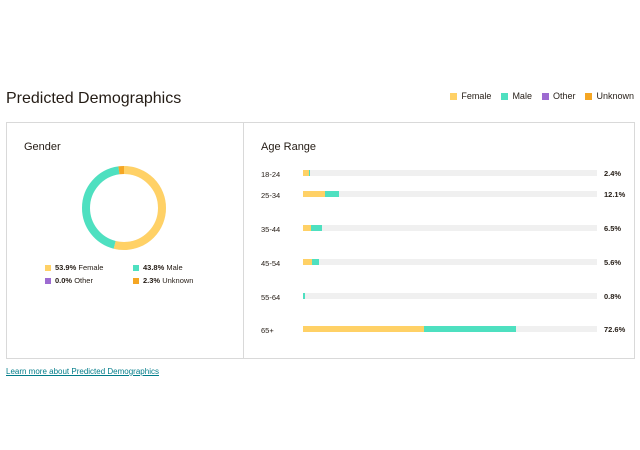 The width and height of the screenshot is (640, 450). I want to click on chart-legend: Female Male Other Unknown, so click(542, 96).